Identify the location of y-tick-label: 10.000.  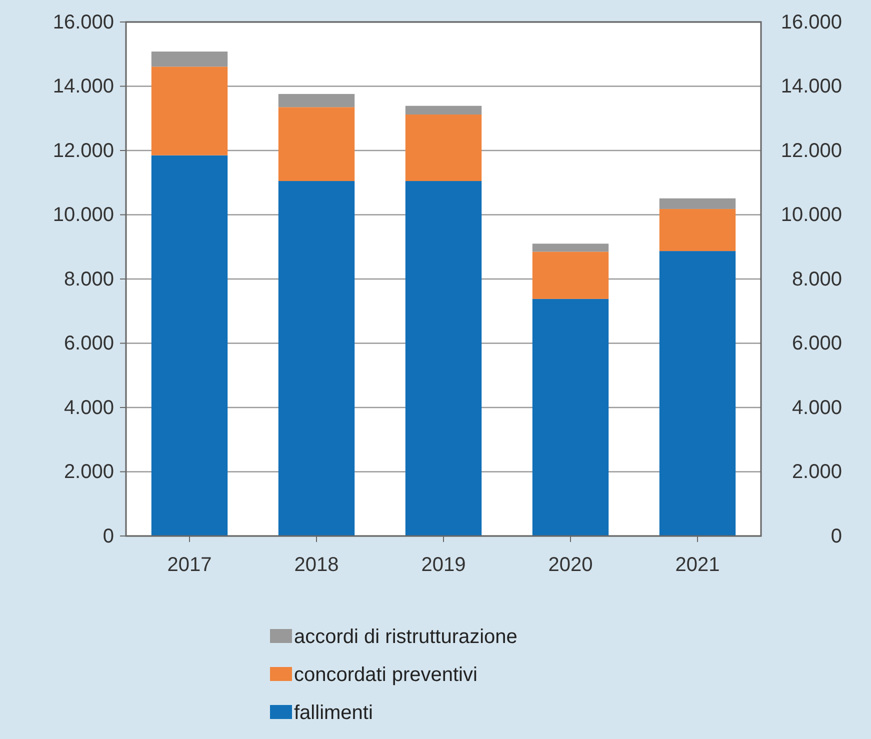
(83, 215).